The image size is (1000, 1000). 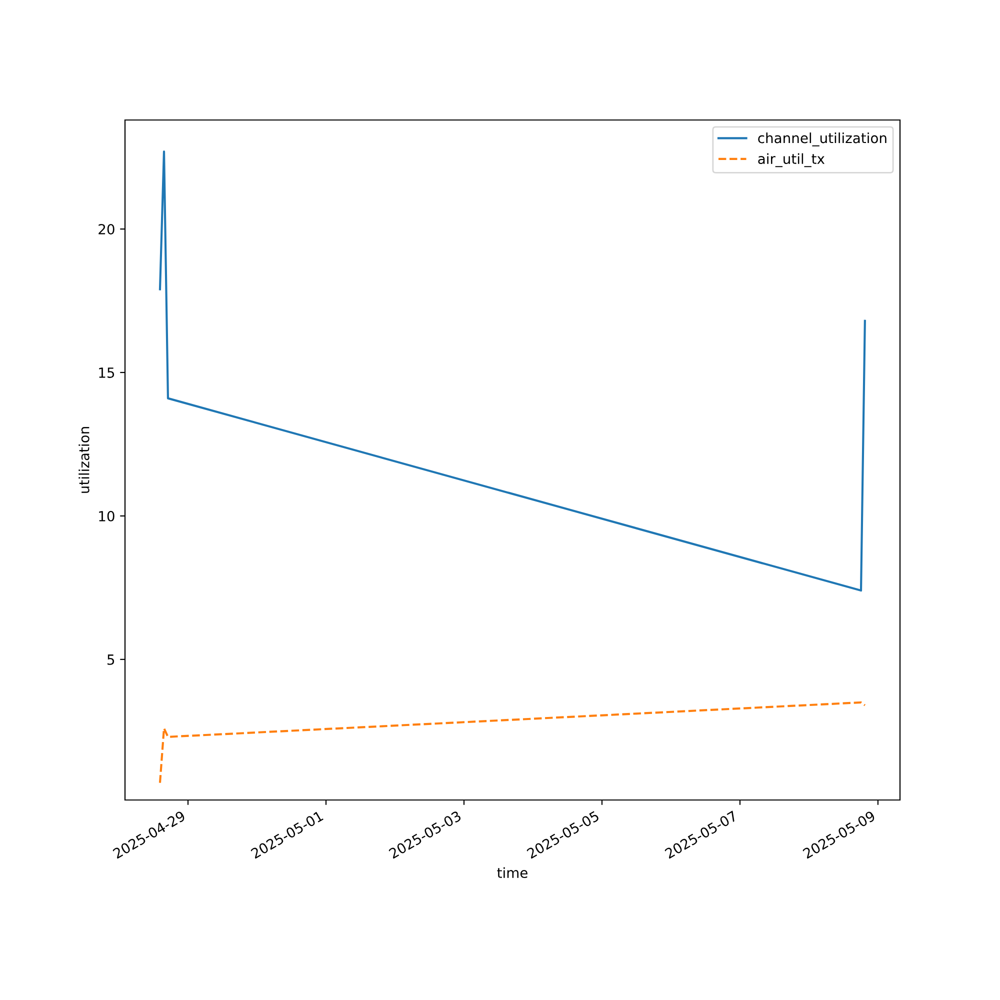 I want to click on legend-label: air_util_tx, so click(x=791, y=160).